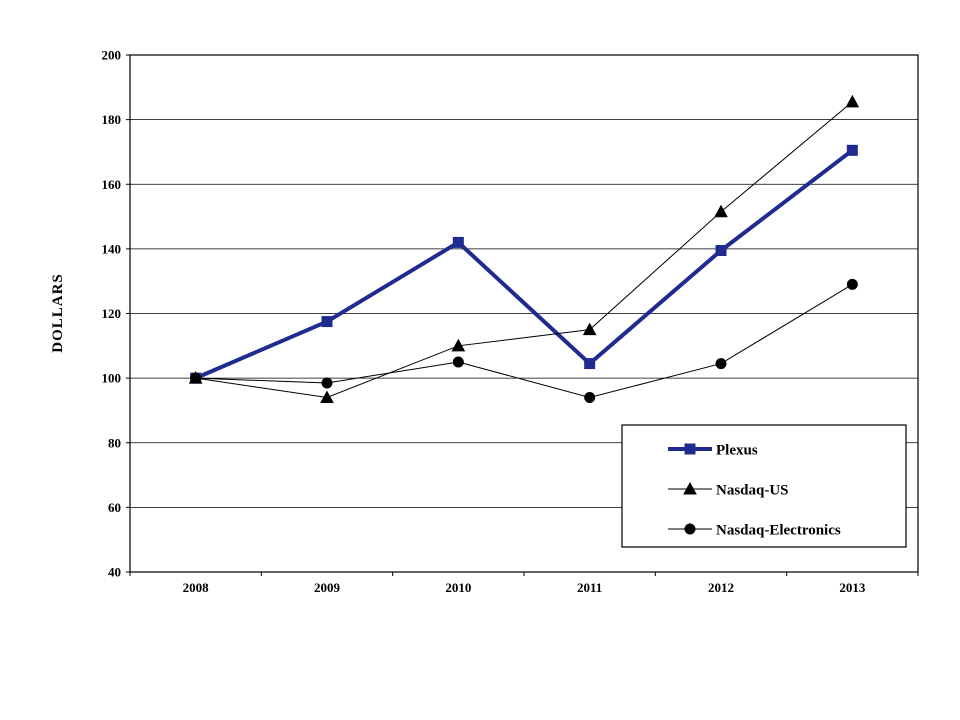 The width and height of the screenshot is (960, 720). Describe the element at coordinates (737, 451) in the screenshot. I see `legend-label: Plexus` at that location.